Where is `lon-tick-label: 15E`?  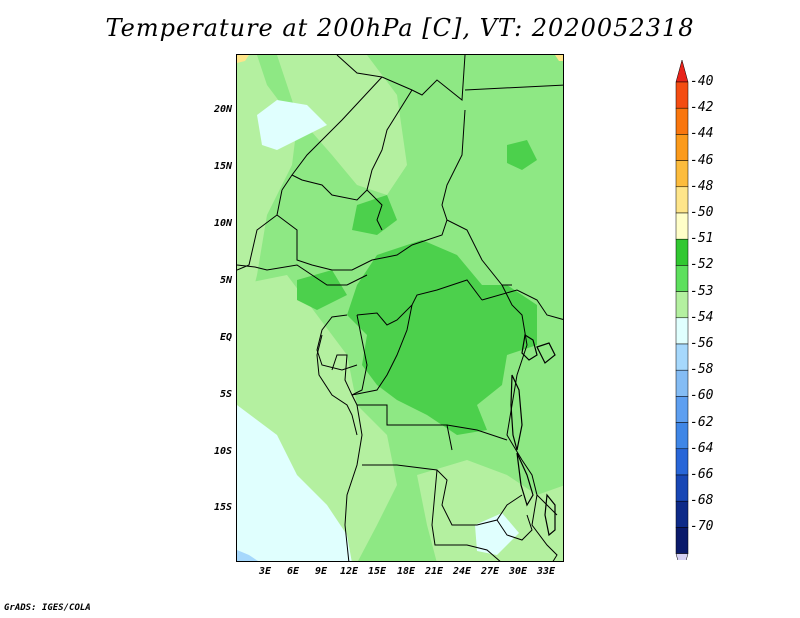 lon-tick-label: 15E is located at coordinates (377, 571).